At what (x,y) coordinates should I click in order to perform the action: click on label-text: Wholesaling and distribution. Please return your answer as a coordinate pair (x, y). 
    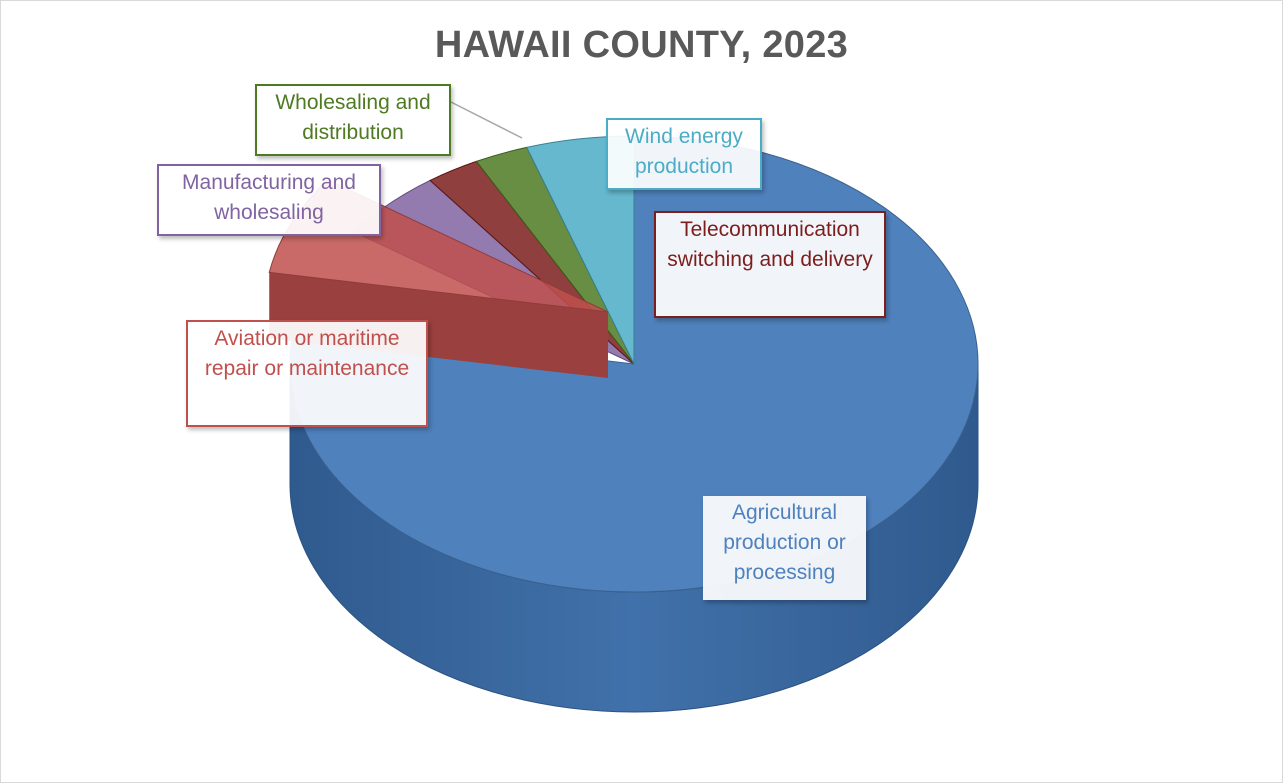
    Looking at the image, I should click on (353, 117).